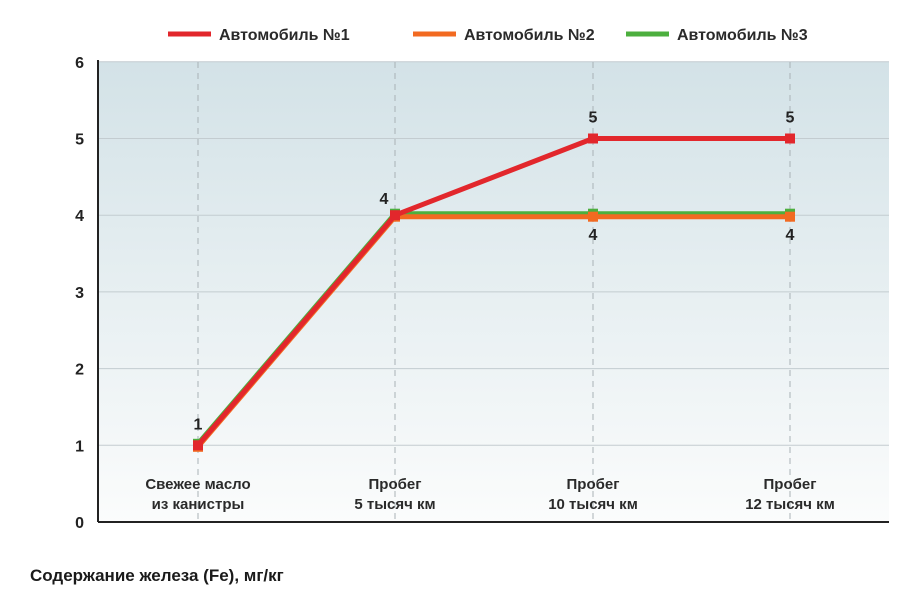  Describe the element at coordinates (79, 293) in the screenshot. I see `y-tick-label-3: 3` at that location.